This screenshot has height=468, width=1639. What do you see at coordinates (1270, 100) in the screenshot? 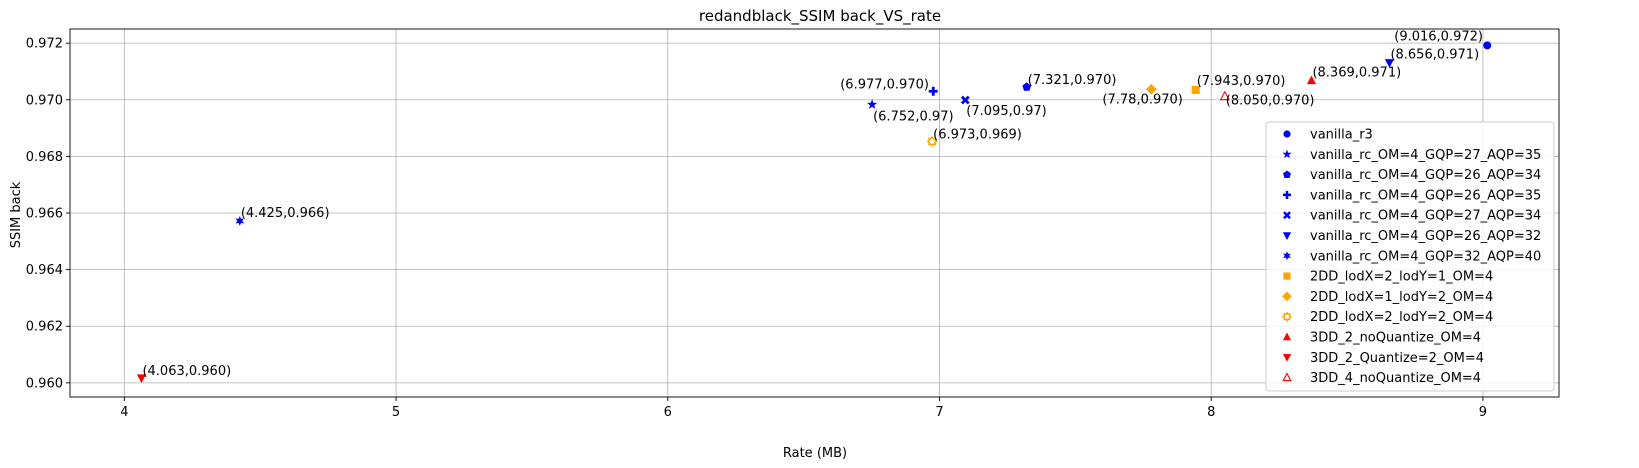
I see `data-label: (8.050,0.970)` at bounding box center [1270, 100].